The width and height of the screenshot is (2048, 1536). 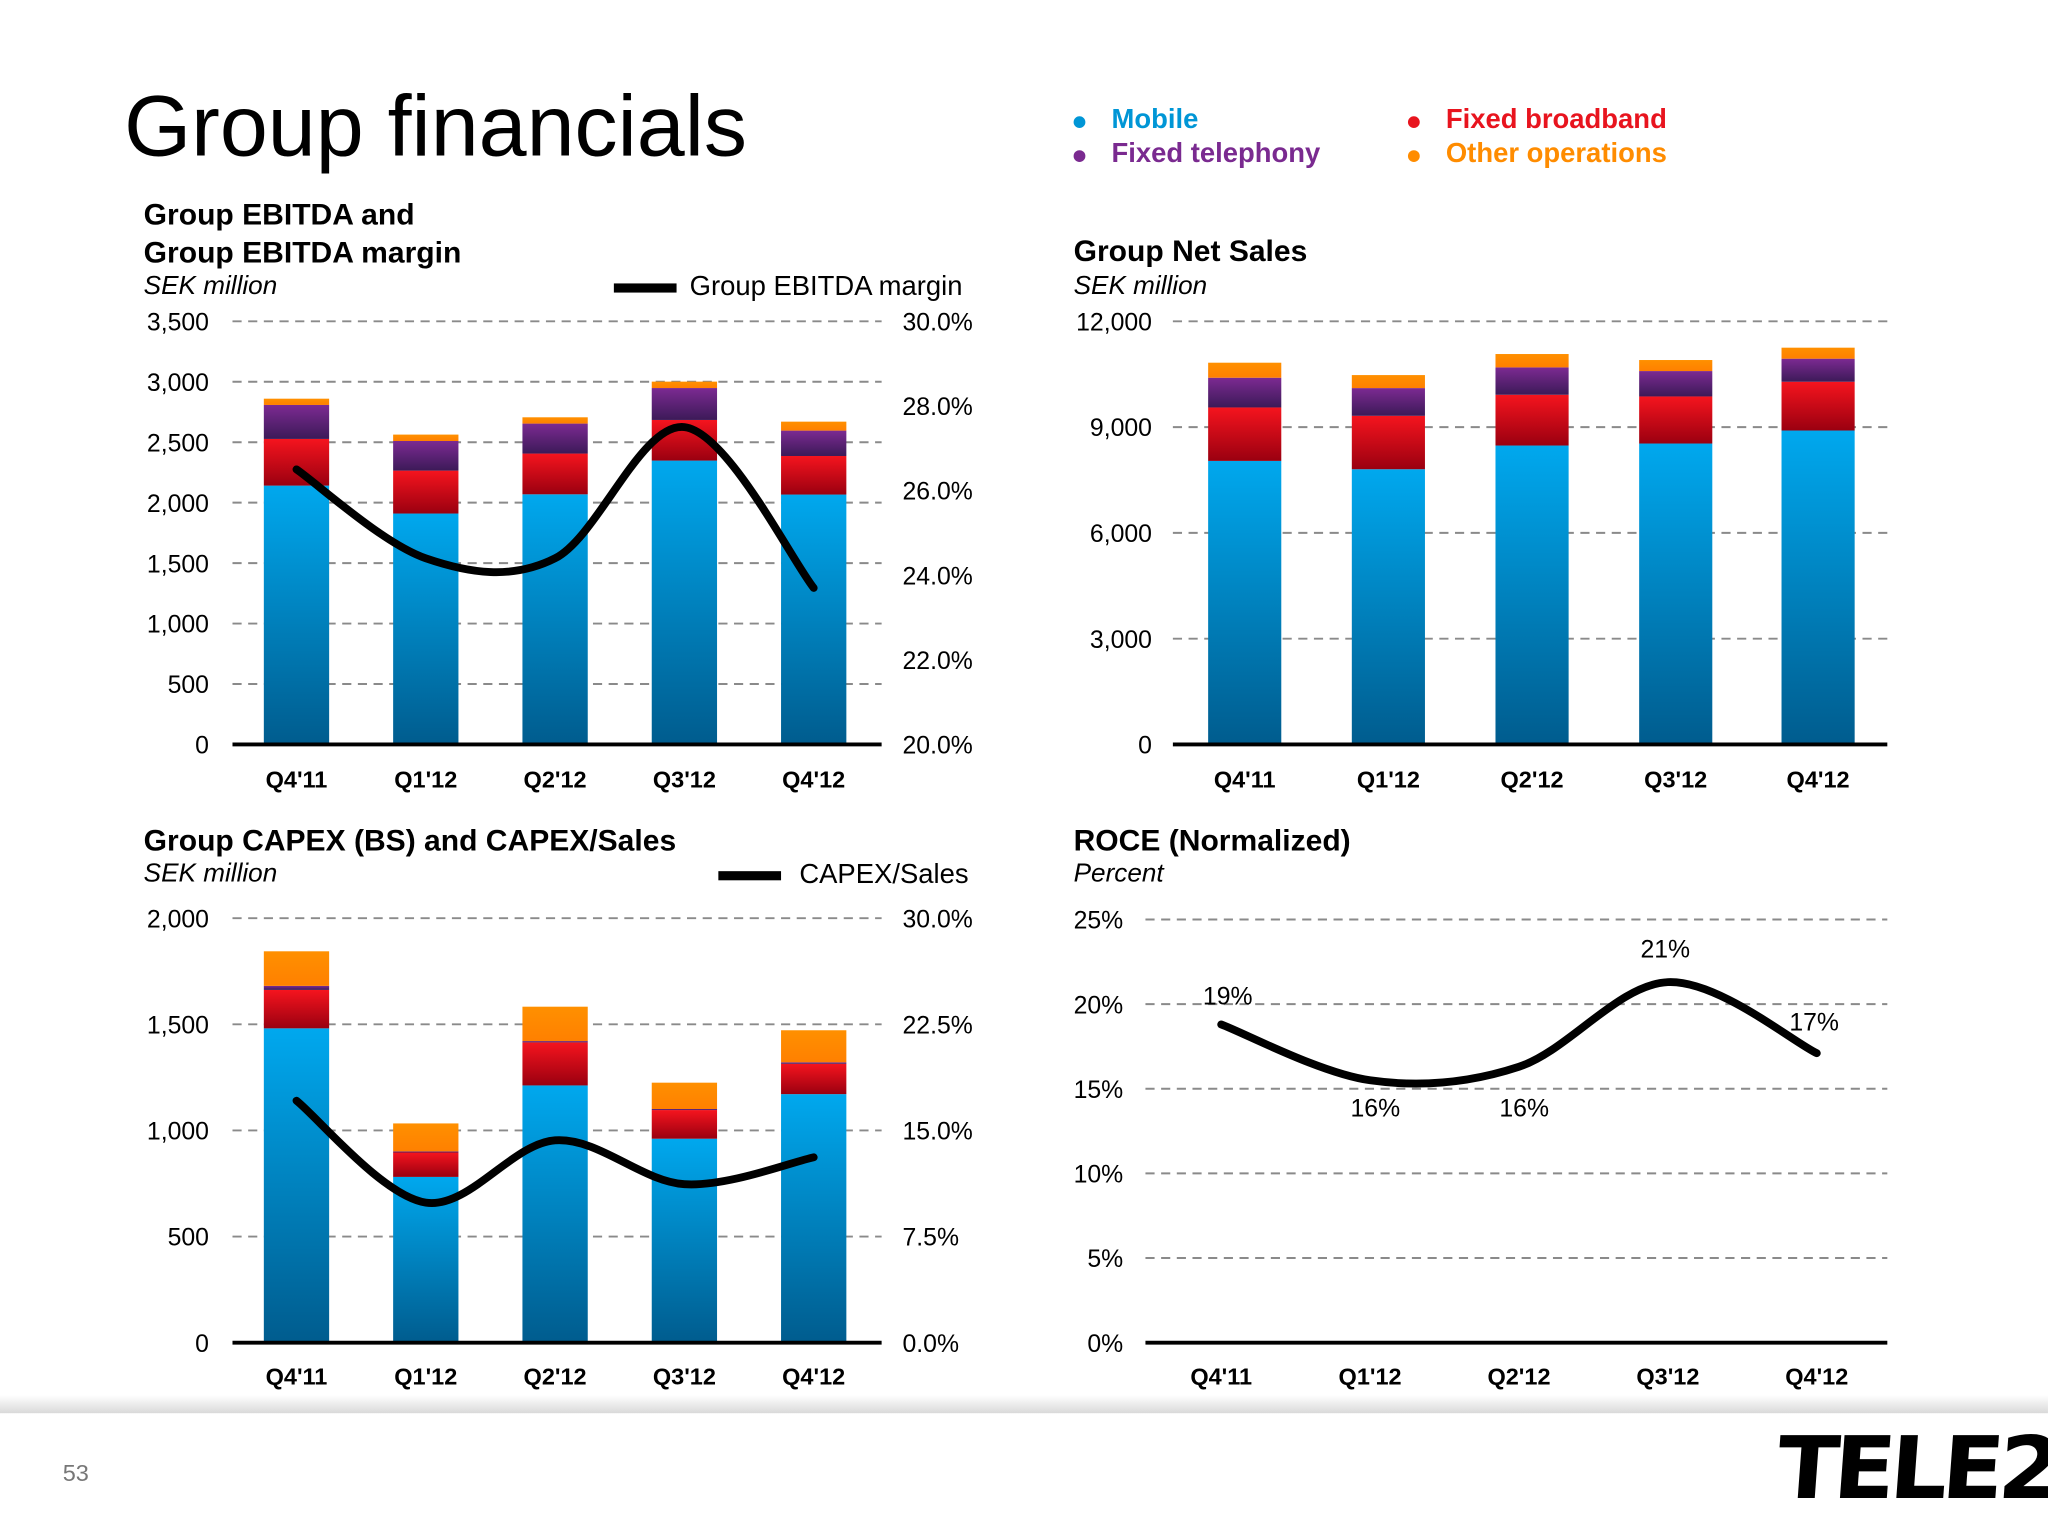 I want to click on capex-y2-tick-label: 30.0%, so click(x=938, y=919).